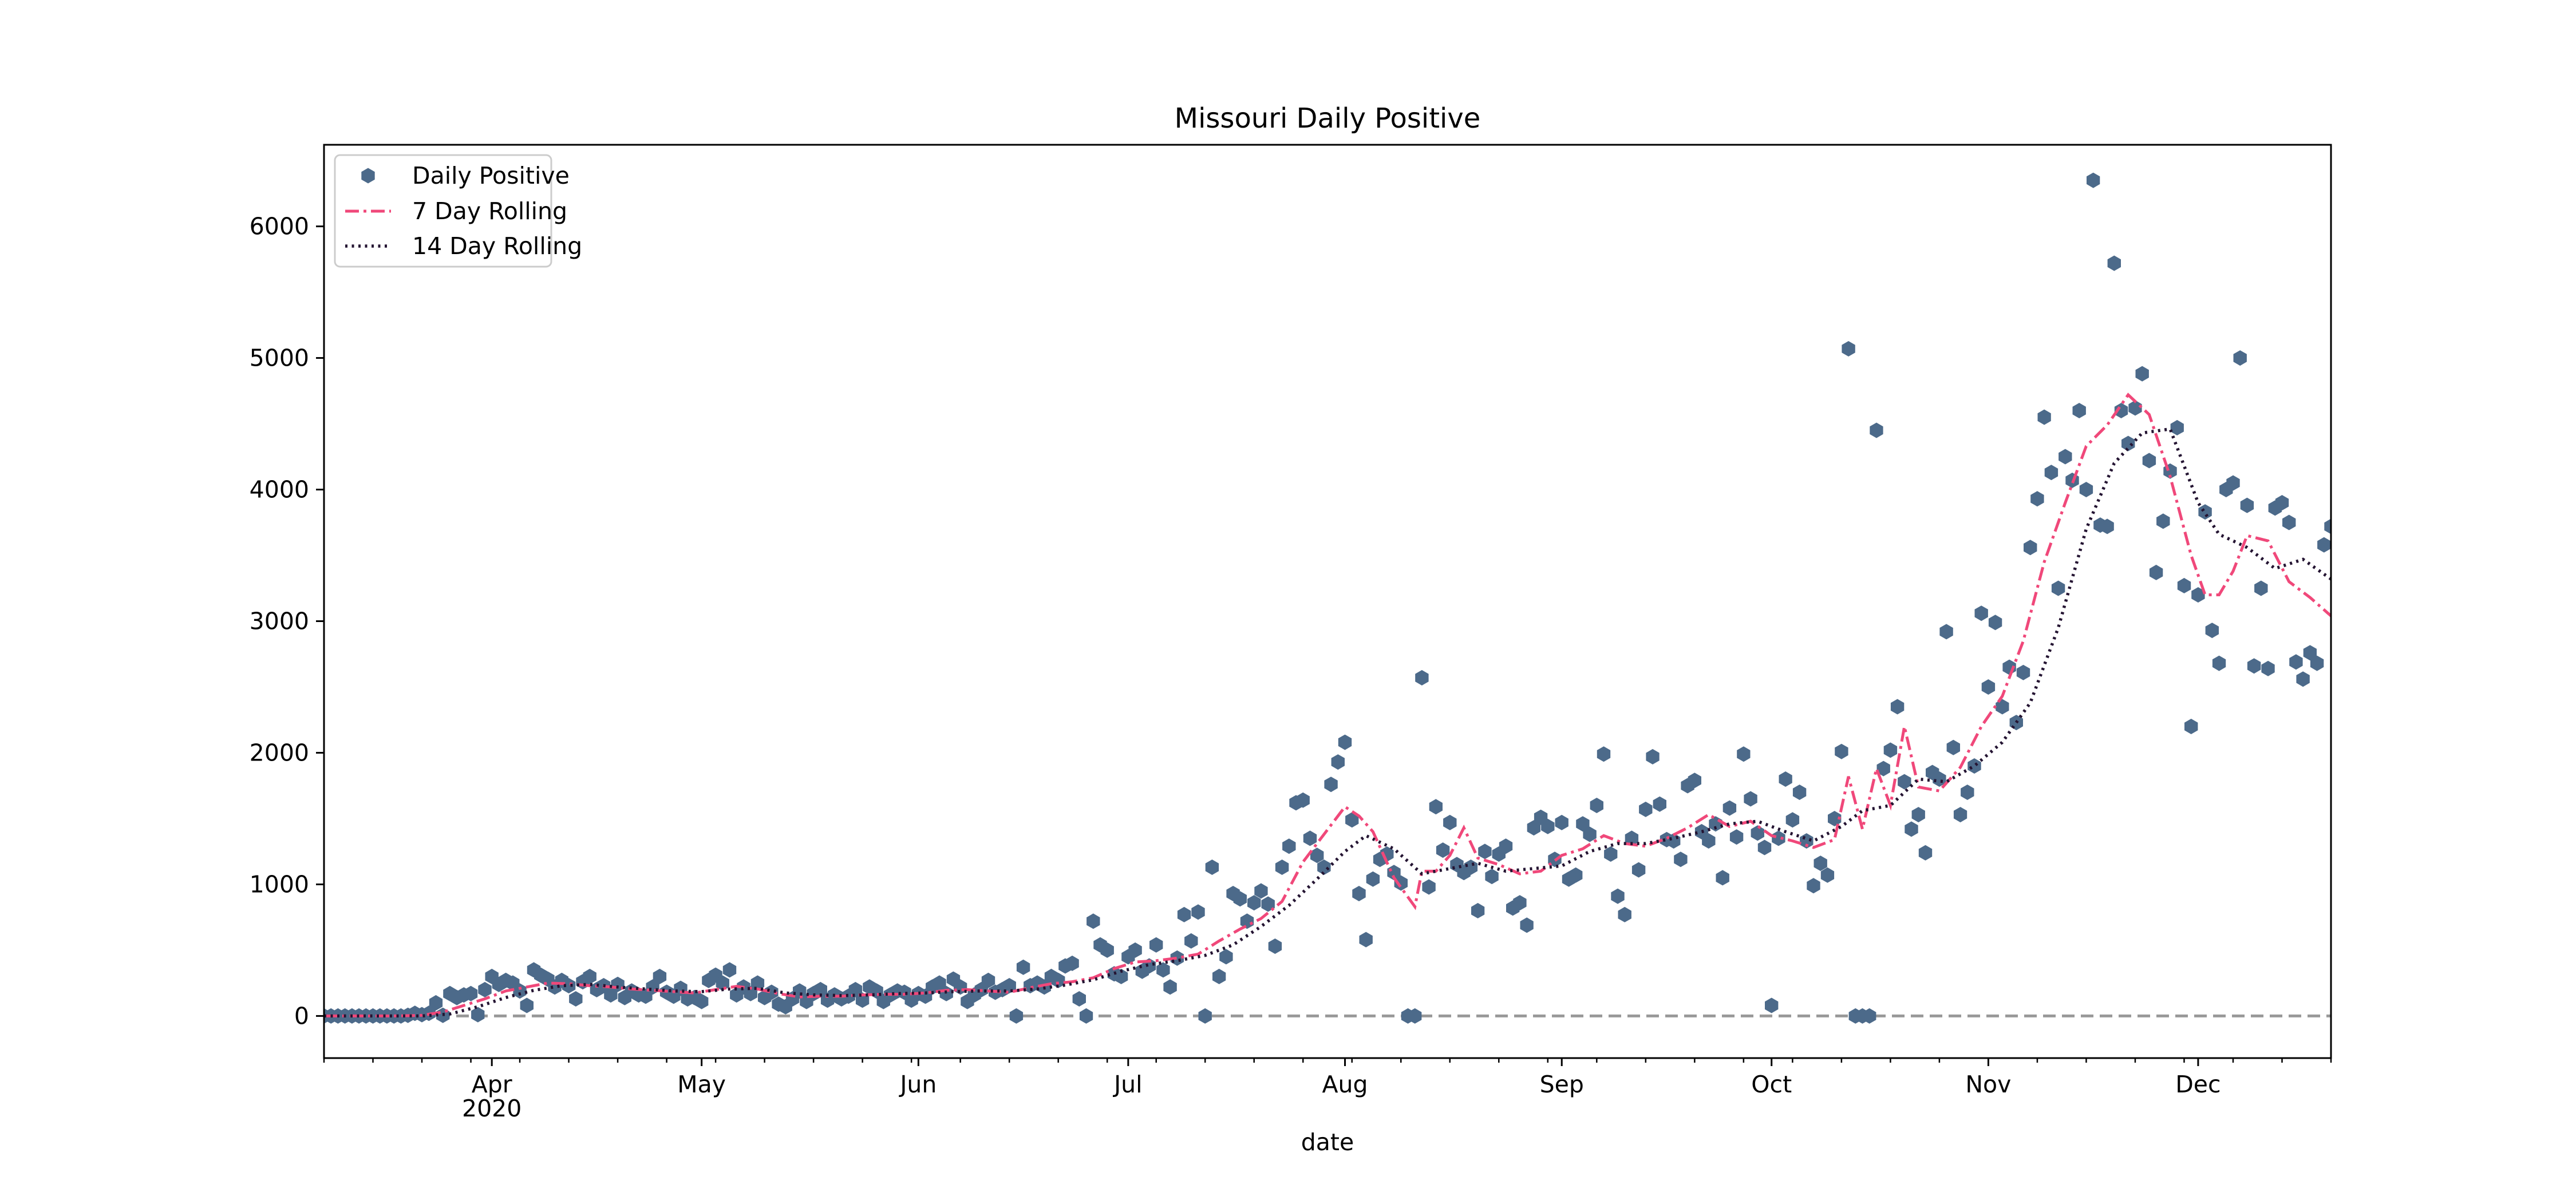  What do you see at coordinates (489, 211) in the screenshot?
I see `legend-label-7-day-rolling: 7 Day Rolling` at bounding box center [489, 211].